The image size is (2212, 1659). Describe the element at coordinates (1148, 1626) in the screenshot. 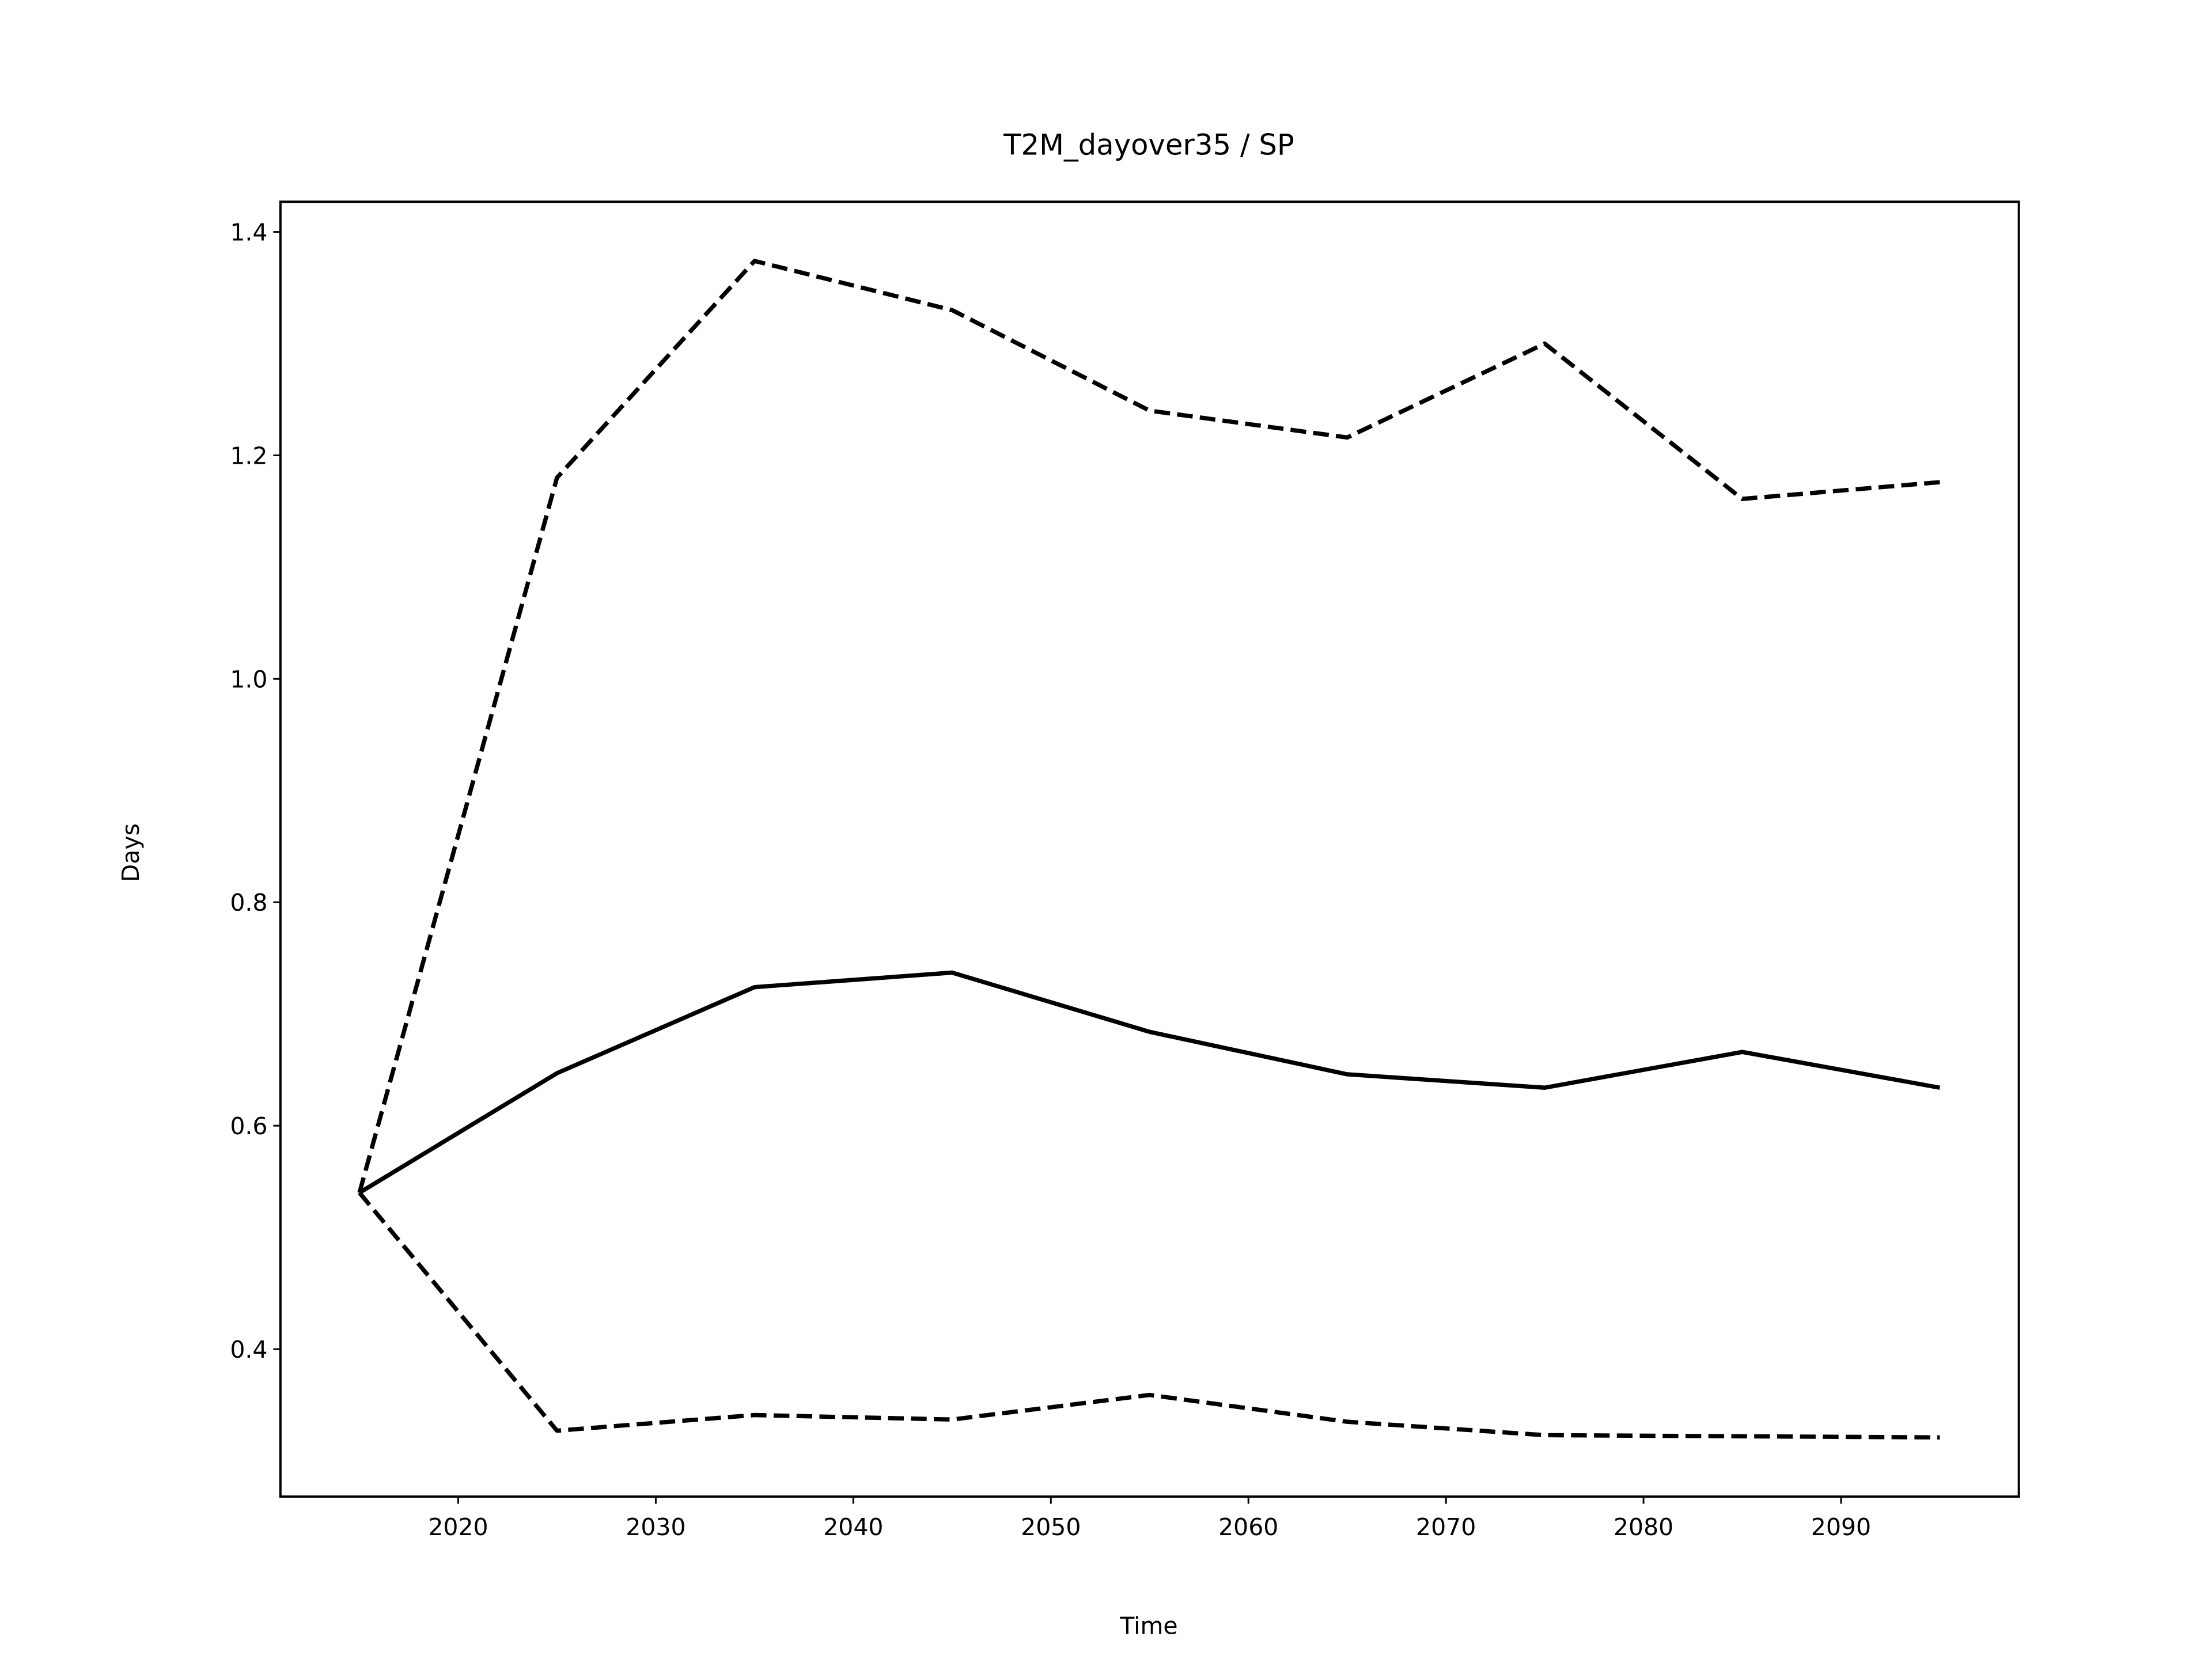

I see `x-axis-label: Time` at that location.